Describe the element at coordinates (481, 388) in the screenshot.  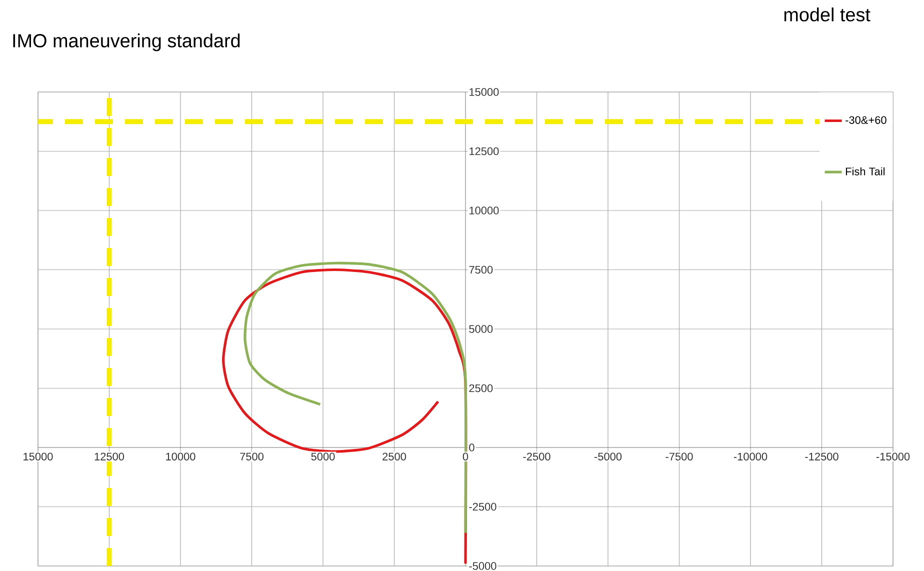
I see `y-tick-label: 2500` at that location.